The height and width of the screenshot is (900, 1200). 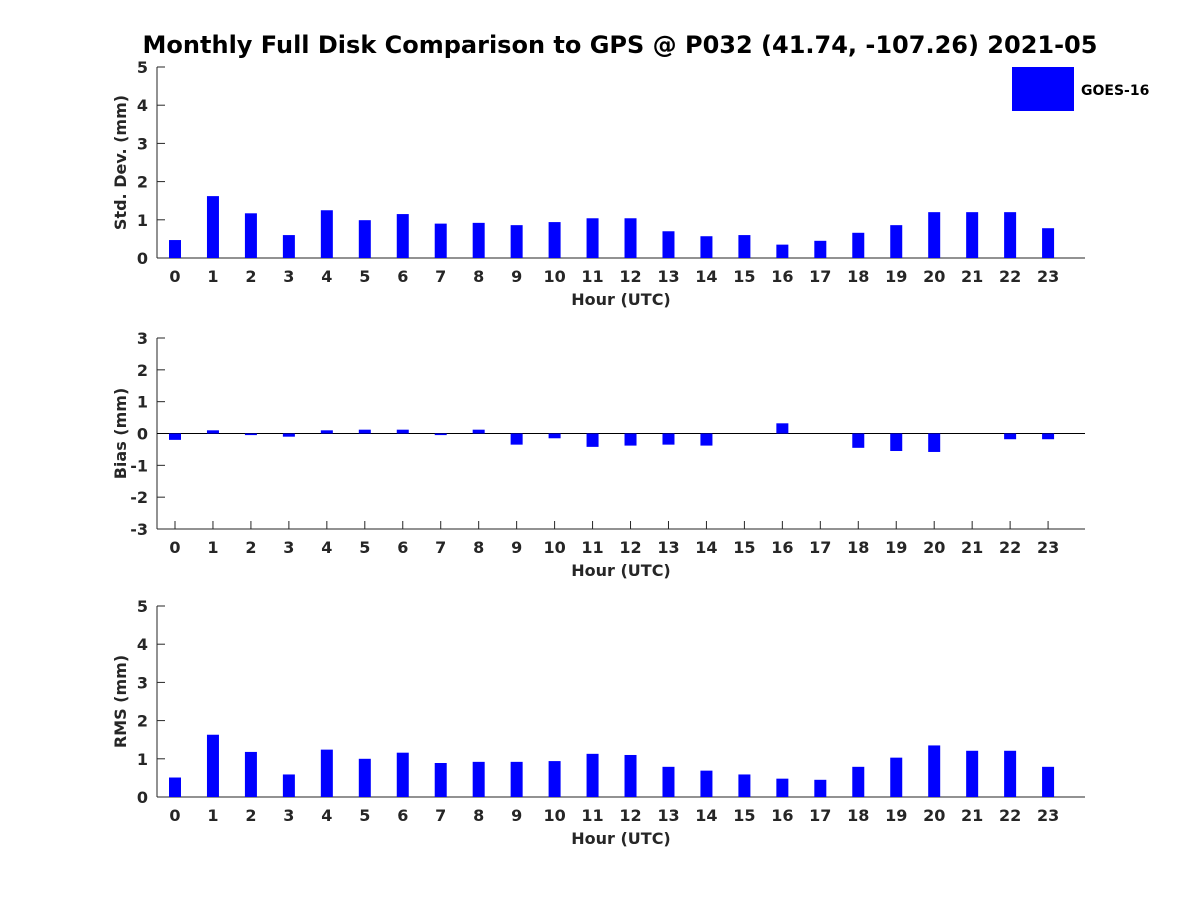 I want to click on x-tick-label: 3, so click(x=288, y=276).